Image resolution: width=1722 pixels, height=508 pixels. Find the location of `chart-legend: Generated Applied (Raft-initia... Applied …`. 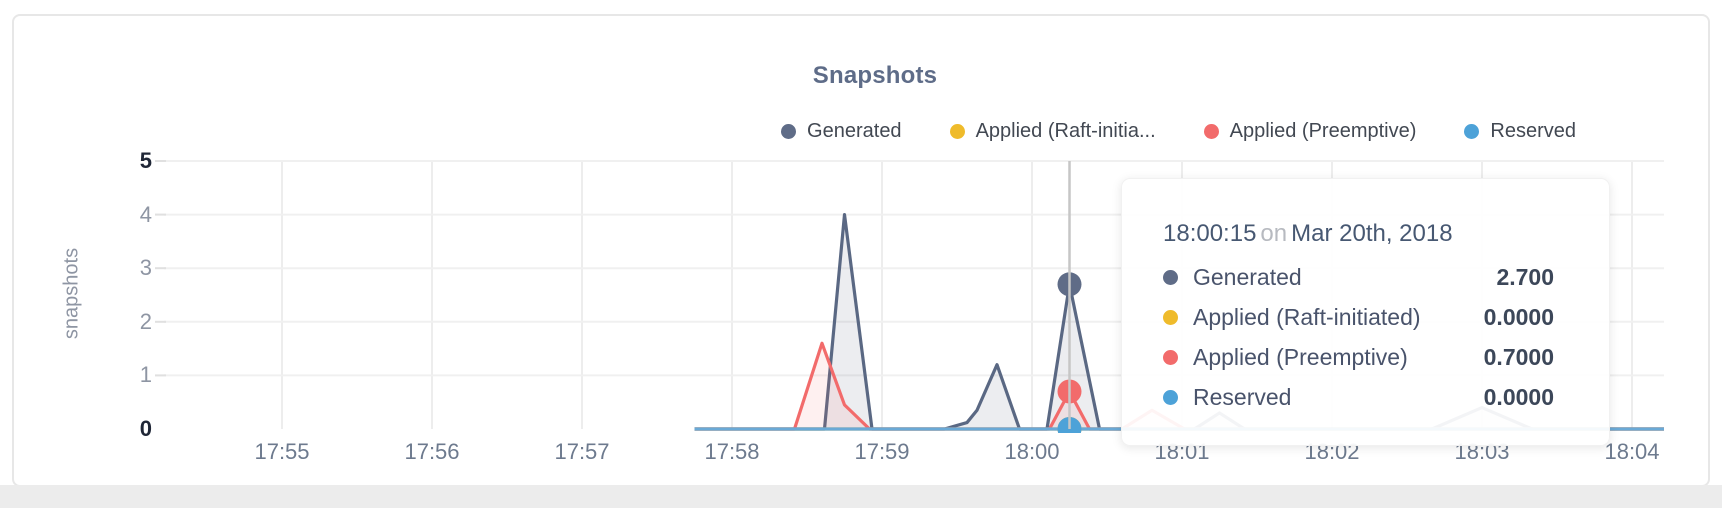

chart-legend: Generated Applied (Raft-initia... Applied … is located at coordinates (1178, 131).